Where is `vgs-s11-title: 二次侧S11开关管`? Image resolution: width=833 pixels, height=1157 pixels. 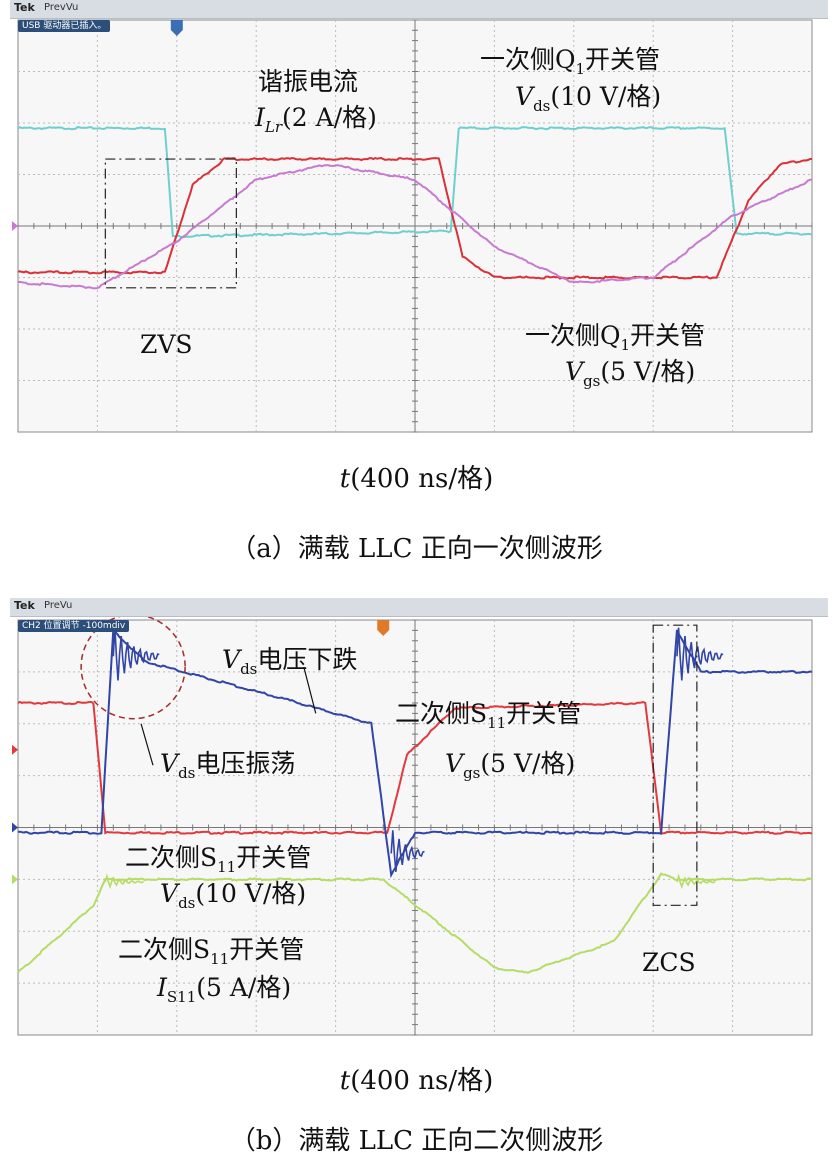 vgs-s11-title: 二次侧S11开关管 is located at coordinates (488, 715).